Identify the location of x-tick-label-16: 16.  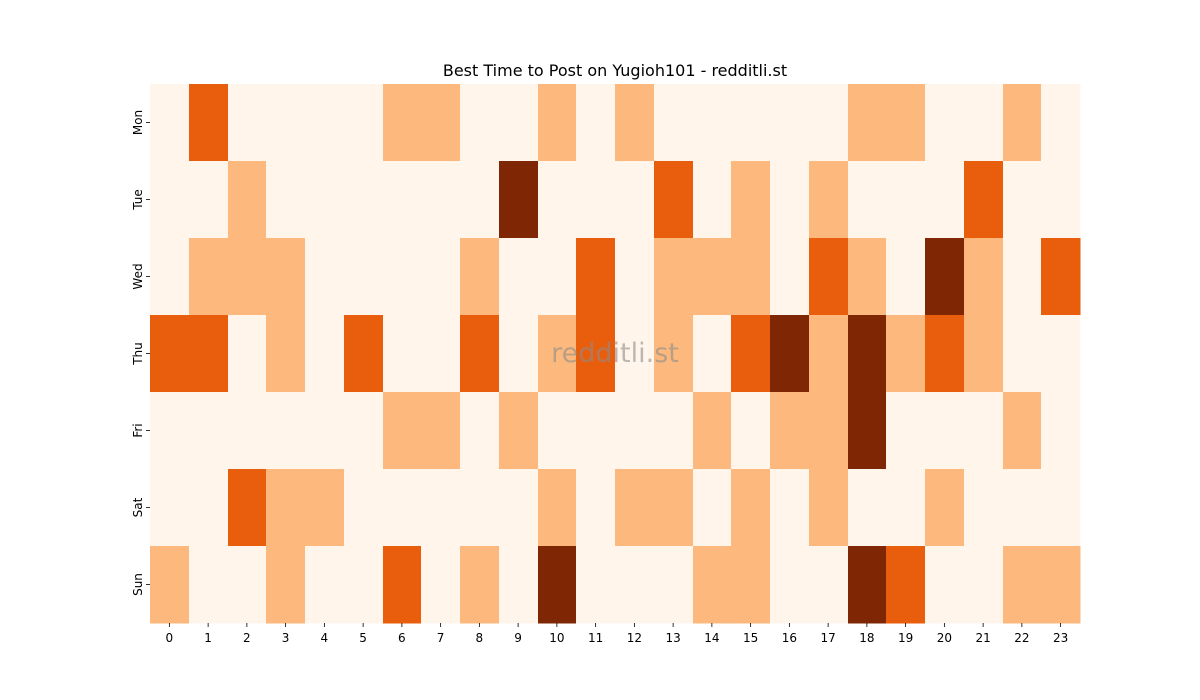
(789, 638).